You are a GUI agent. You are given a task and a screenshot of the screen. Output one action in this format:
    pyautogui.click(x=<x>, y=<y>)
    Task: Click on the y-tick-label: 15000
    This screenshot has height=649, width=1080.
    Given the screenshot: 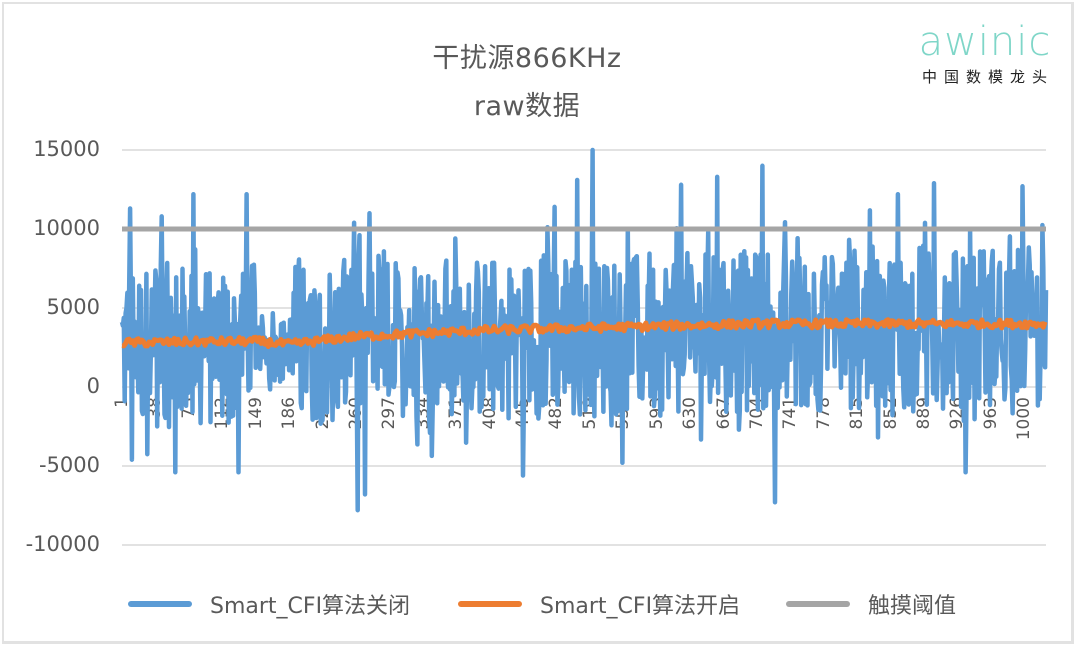 What is the action you would take?
    pyautogui.click(x=66, y=149)
    